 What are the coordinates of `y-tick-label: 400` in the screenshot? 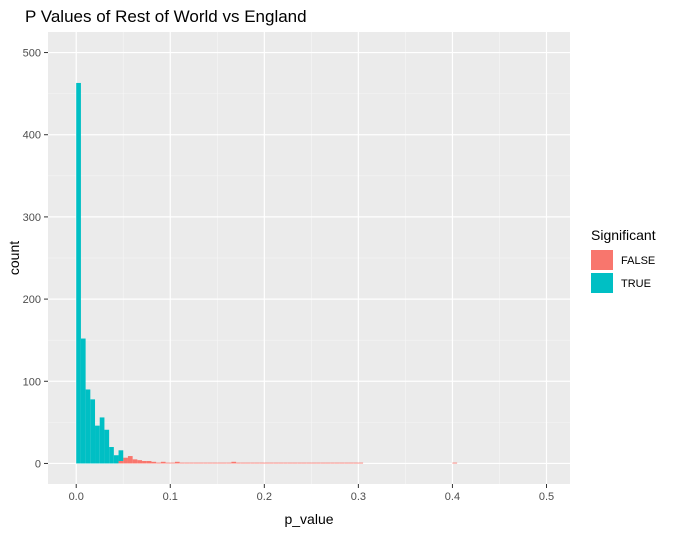 It's located at (32, 136).